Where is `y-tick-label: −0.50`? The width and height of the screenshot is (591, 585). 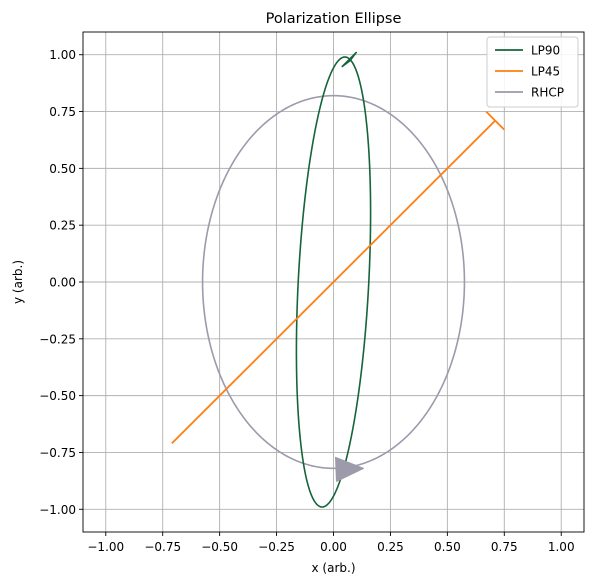 y-tick-label: −0.50 is located at coordinates (57, 396).